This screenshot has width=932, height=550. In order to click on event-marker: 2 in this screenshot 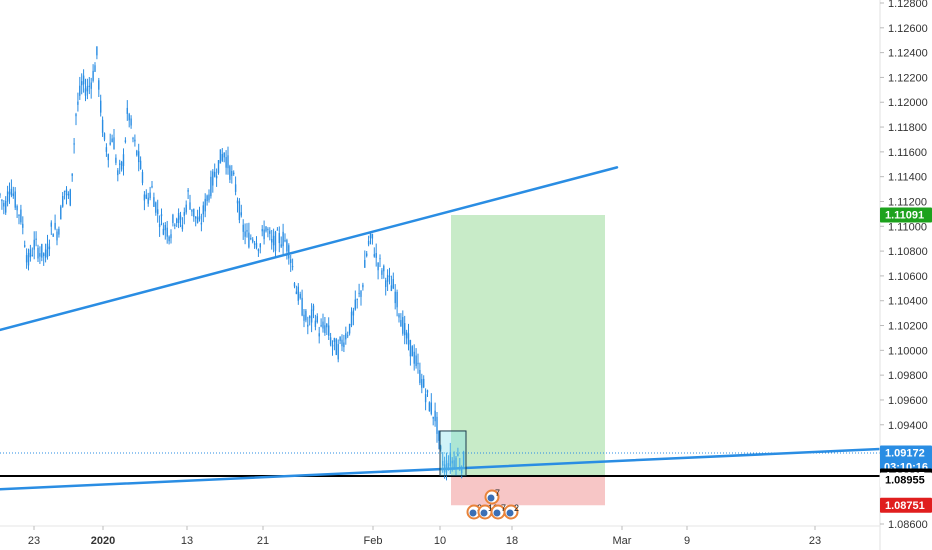, I will do `click(511, 511)`.